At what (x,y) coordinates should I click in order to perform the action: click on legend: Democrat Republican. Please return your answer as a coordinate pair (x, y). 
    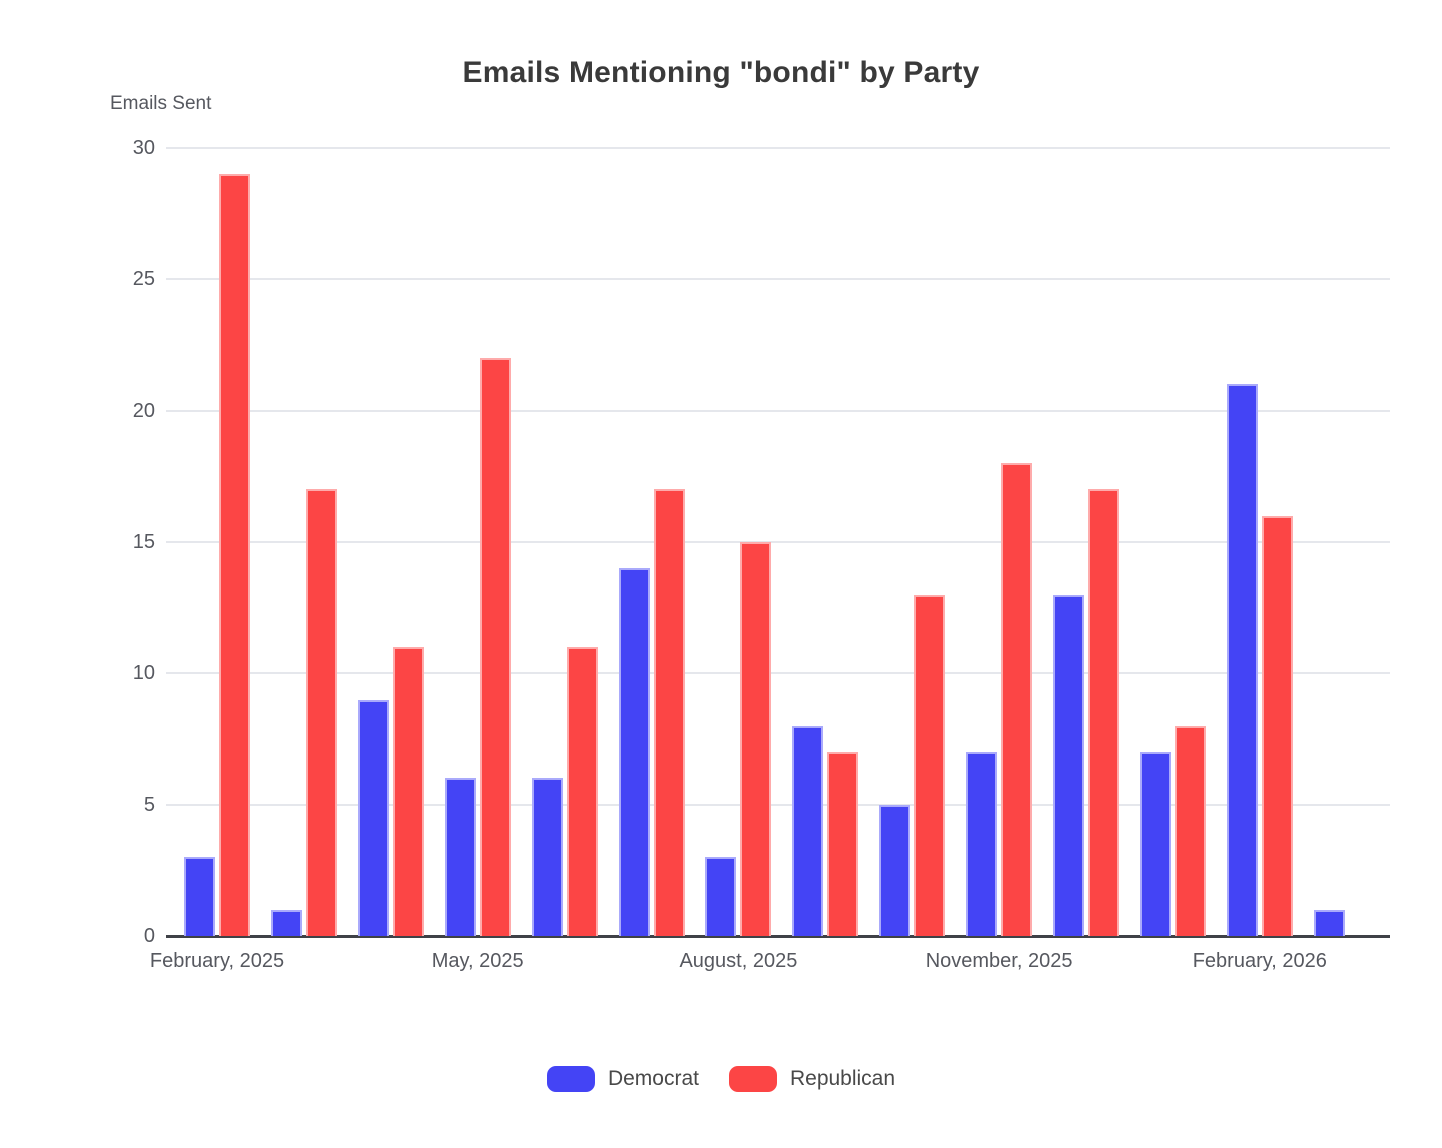
    Looking at the image, I should click on (721, 1079).